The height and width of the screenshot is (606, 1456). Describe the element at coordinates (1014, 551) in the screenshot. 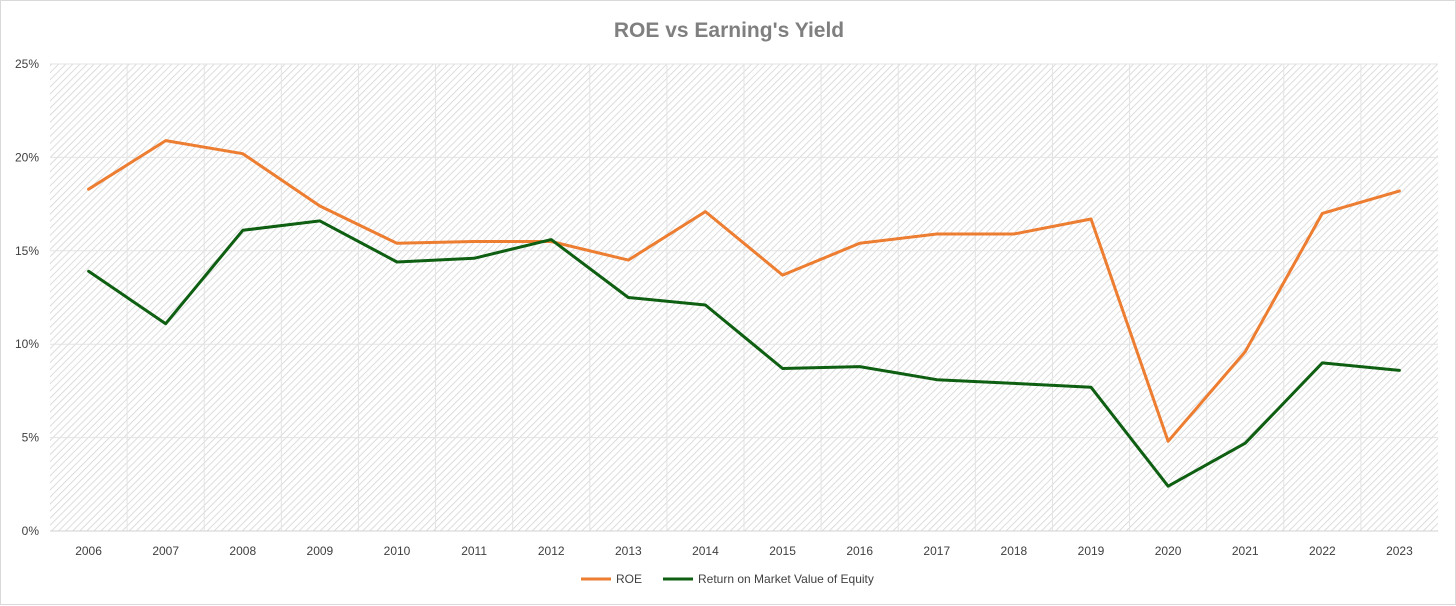

I see `x-tick-label: 2018` at that location.